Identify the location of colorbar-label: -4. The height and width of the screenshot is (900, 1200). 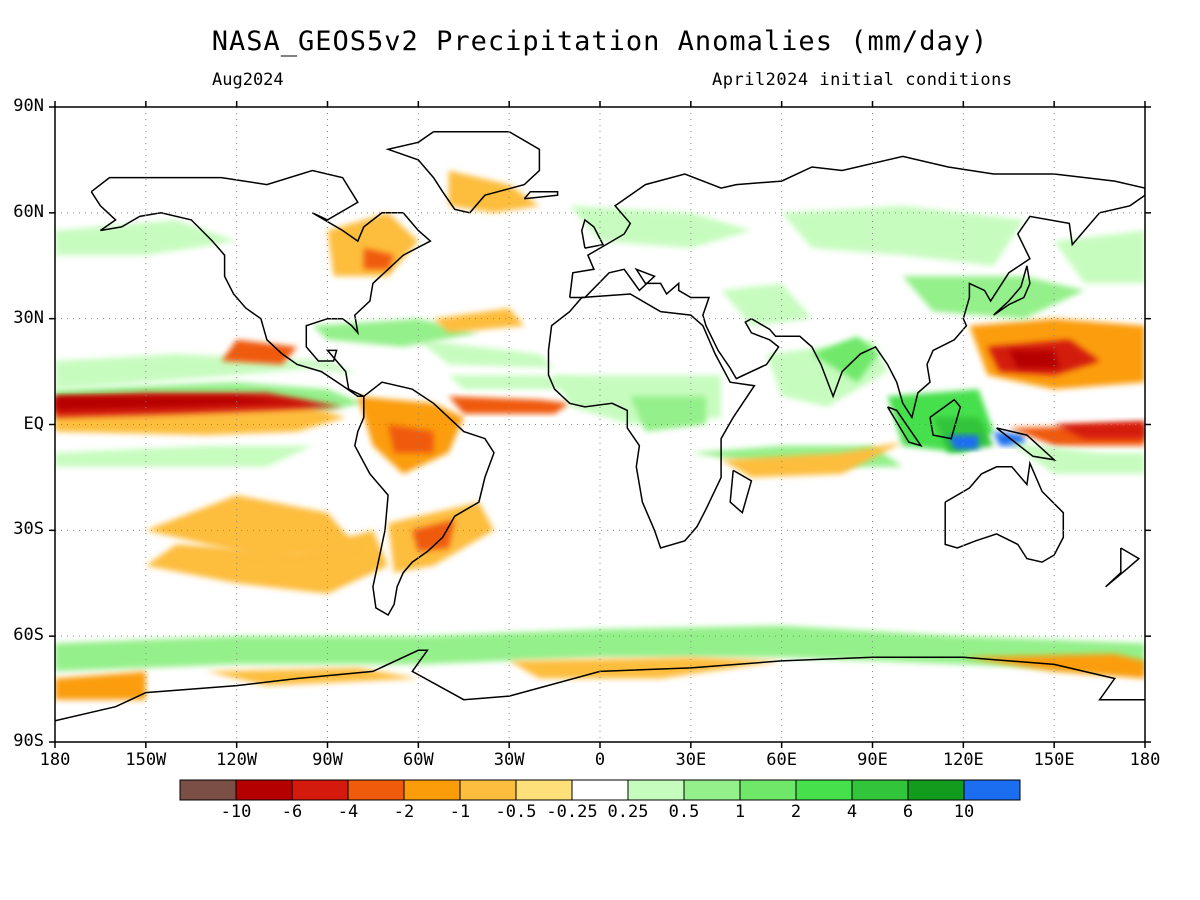
(348, 812).